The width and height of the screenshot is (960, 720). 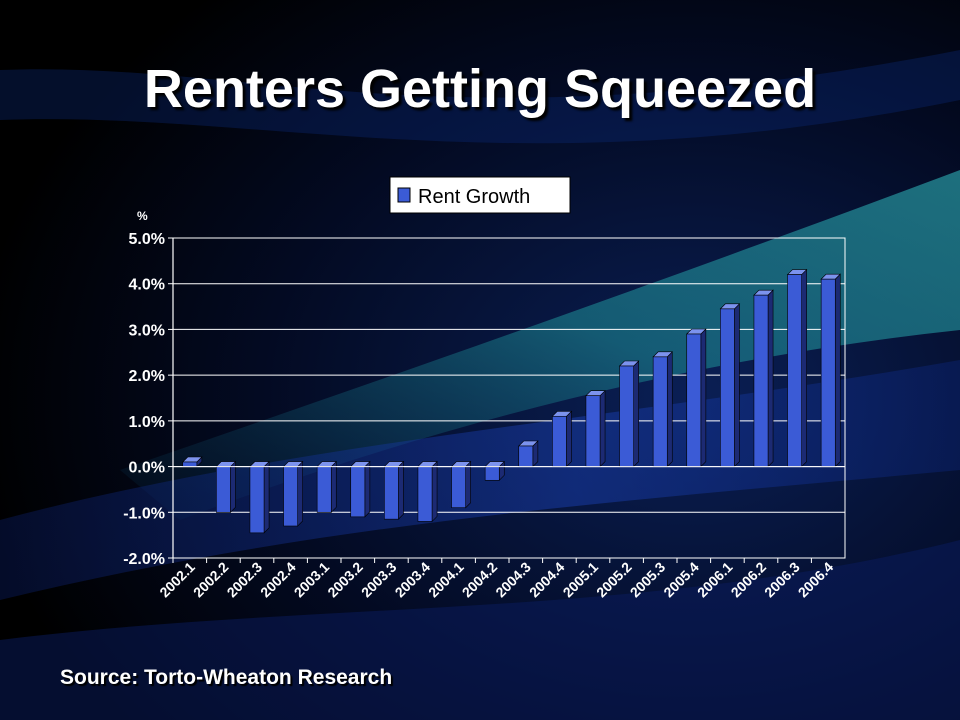 I want to click on legend-label: Rent Growth, so click(x=474, y=197).